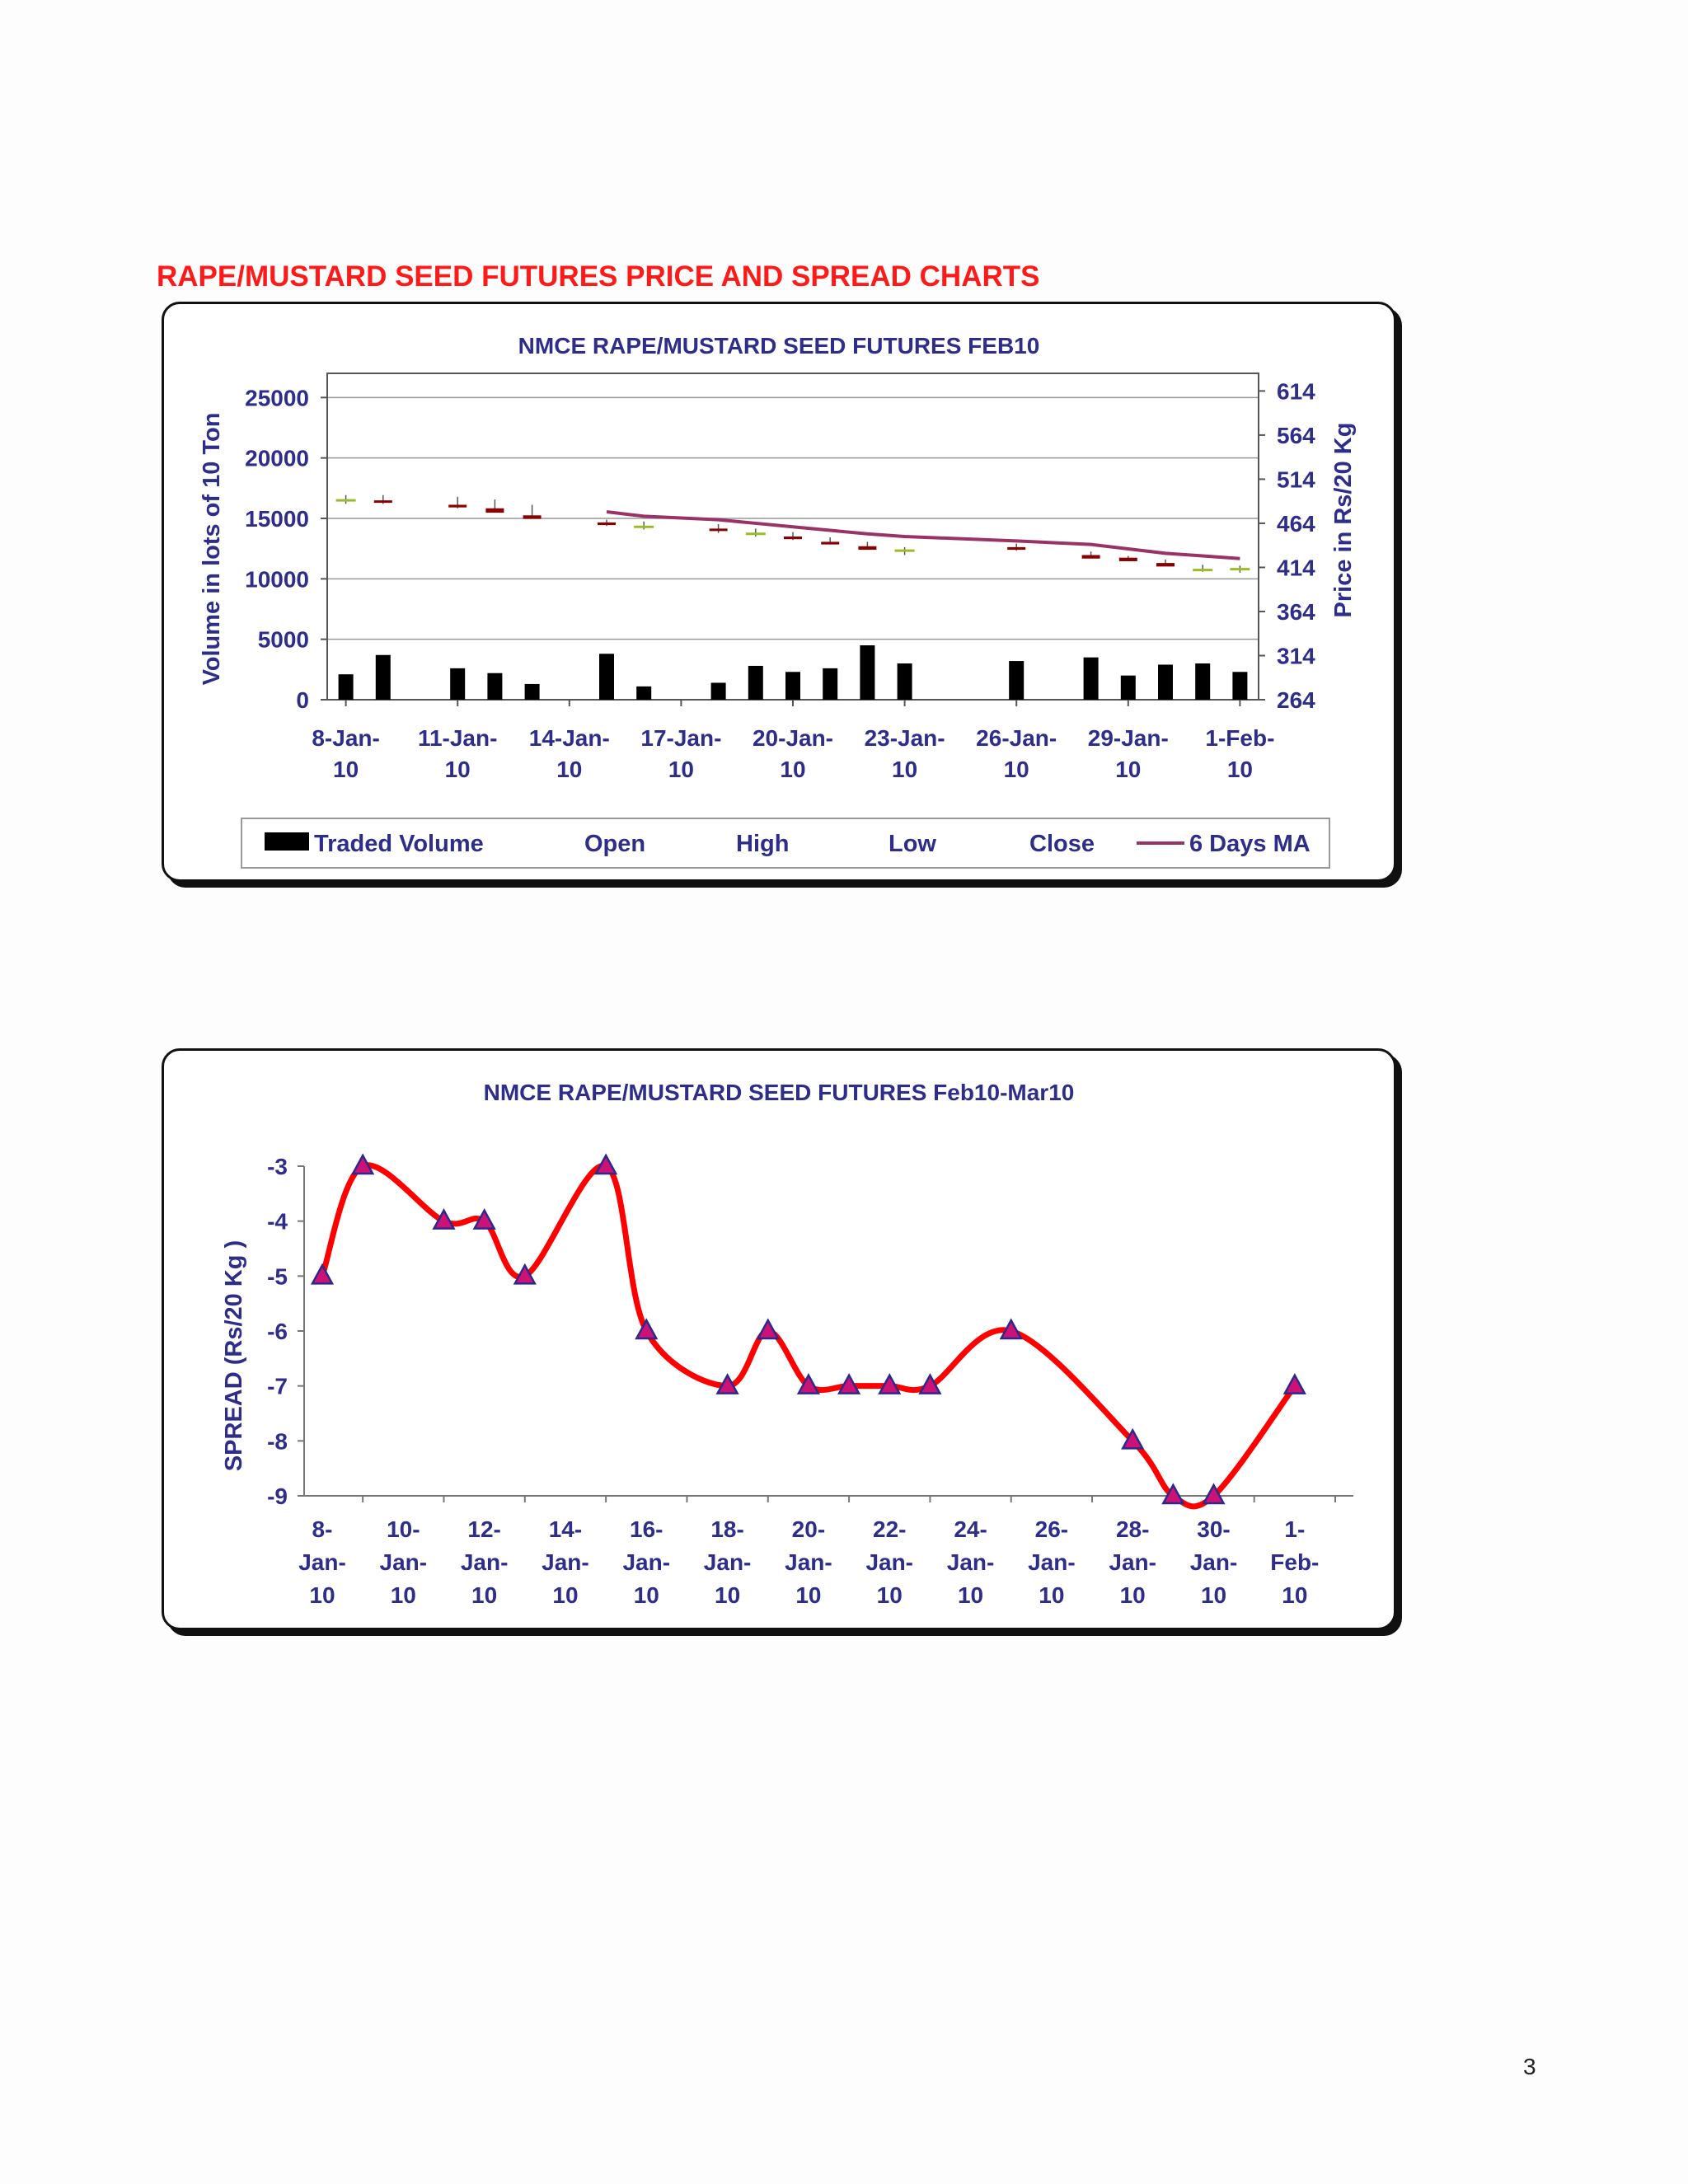 The width and height of the screenshot is (1688, 2184). What do you see at coordinates (727, 1529) in the screenshot?
I see `x-tick-line: 18-` at bounding box center [727, 1529].